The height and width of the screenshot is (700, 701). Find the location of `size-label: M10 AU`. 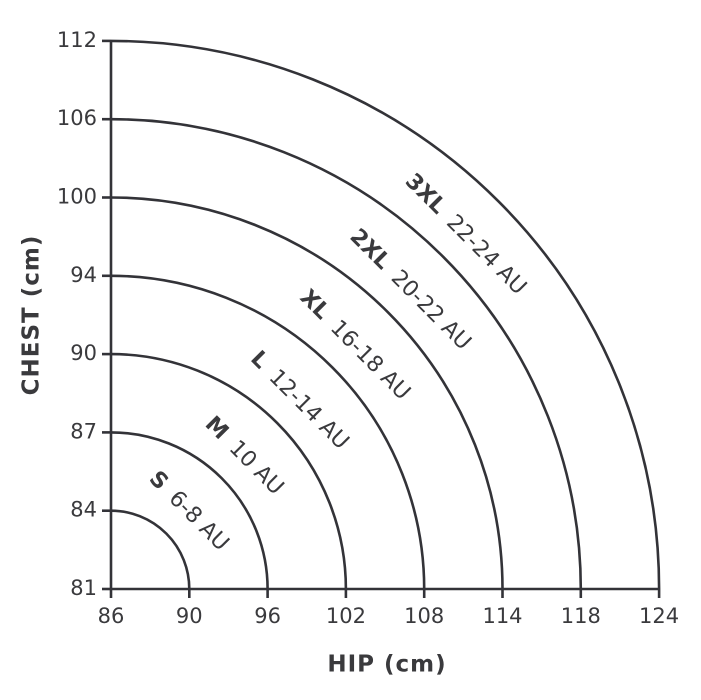

size-label: M10 AU is located at coordinates (244, 456).